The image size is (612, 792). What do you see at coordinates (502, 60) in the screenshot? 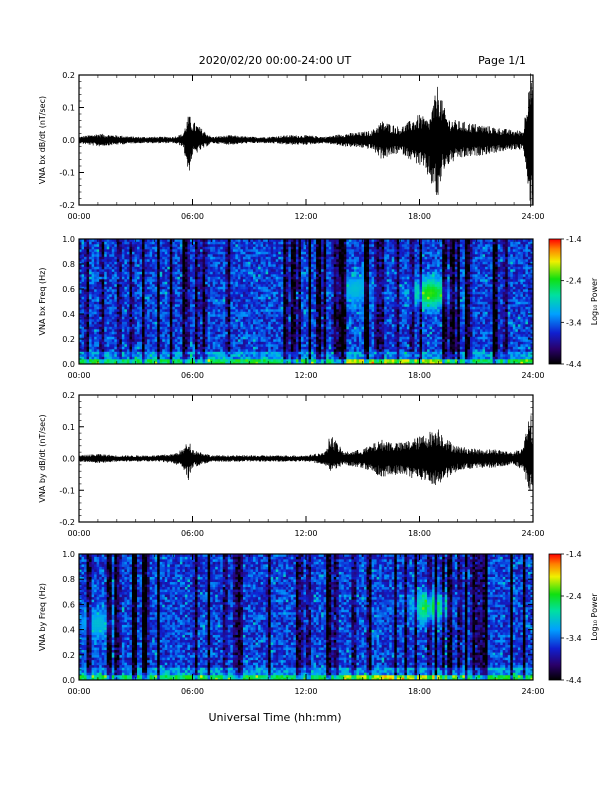
I see `page-number: Page 1/1` at bounding box center [502, 60].